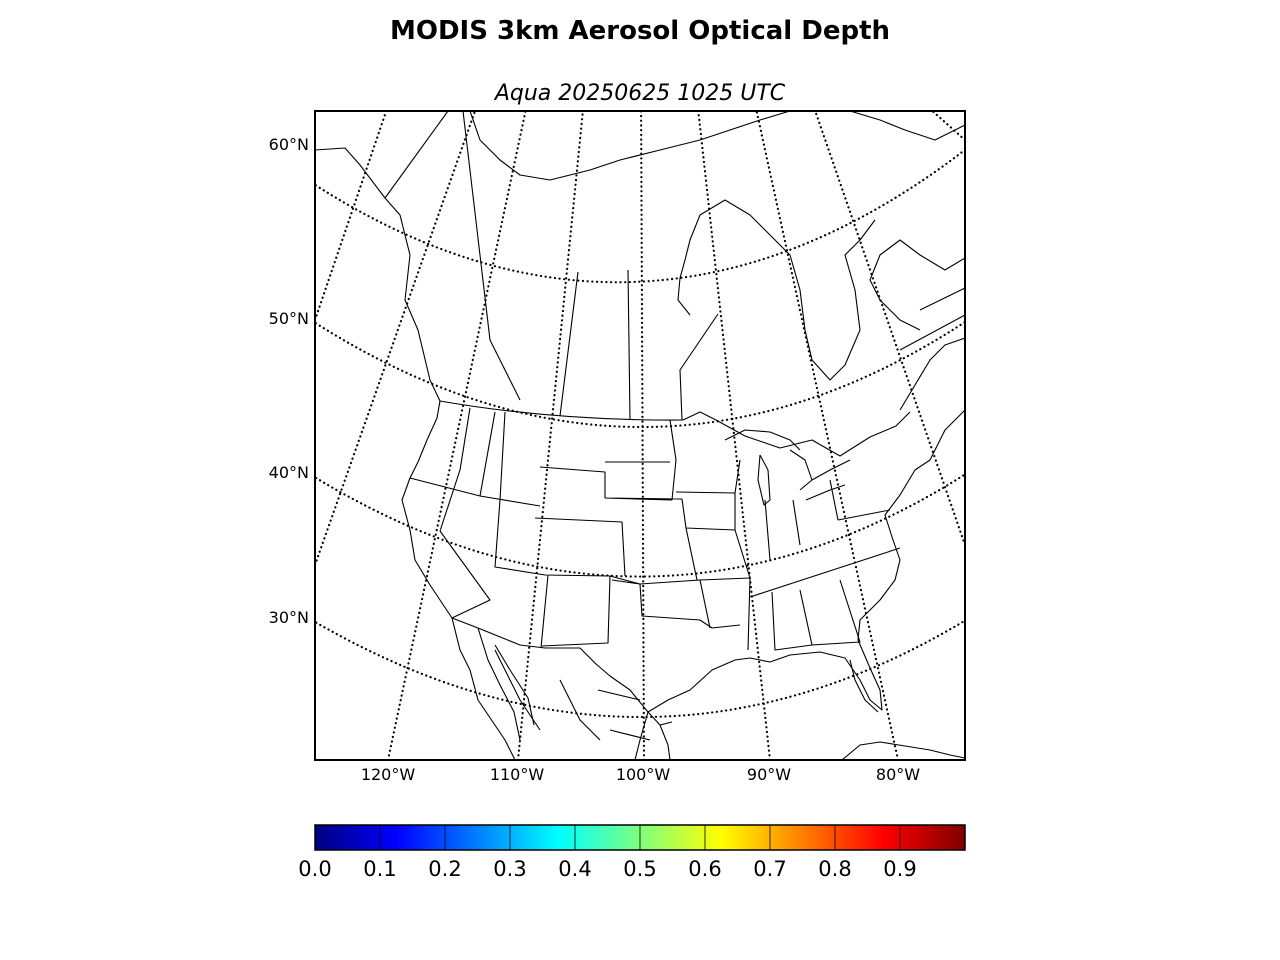 The height and width of the screenshot is (960, 1280). What do you see at coordinates (947, 126) in the screenshot?
I see `meridian-60w` at bounding box center [947, 126].